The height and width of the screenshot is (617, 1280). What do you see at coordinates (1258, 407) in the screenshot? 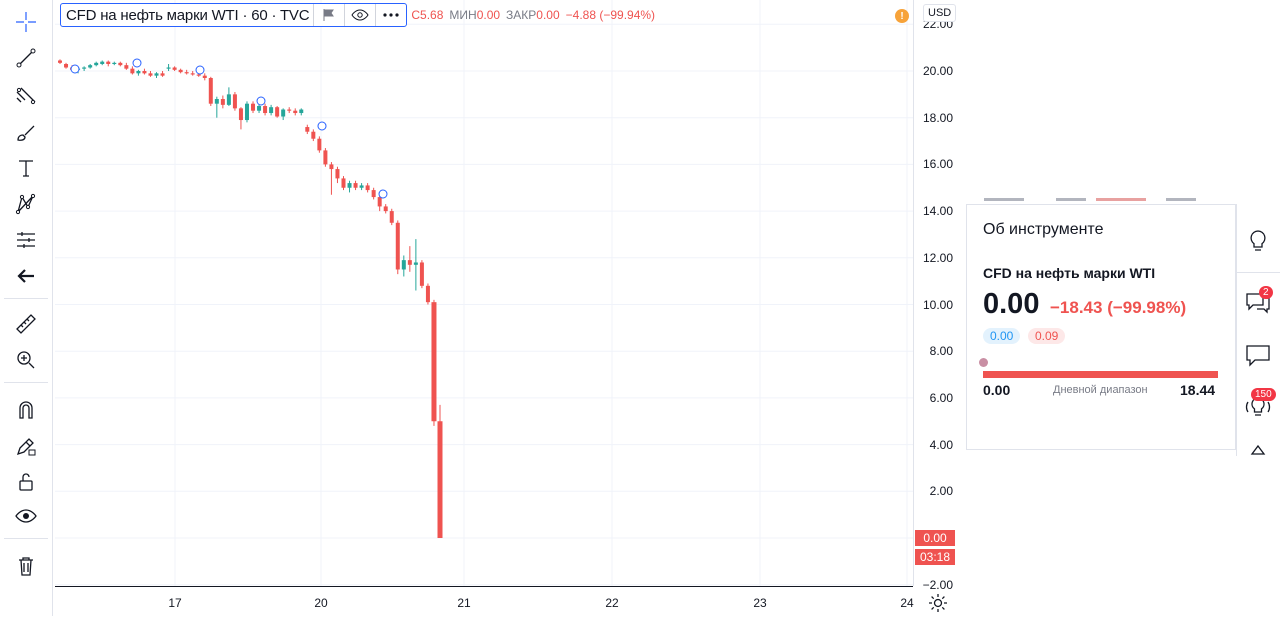
I see `streams-icon` at bounding box center [1258, 407].